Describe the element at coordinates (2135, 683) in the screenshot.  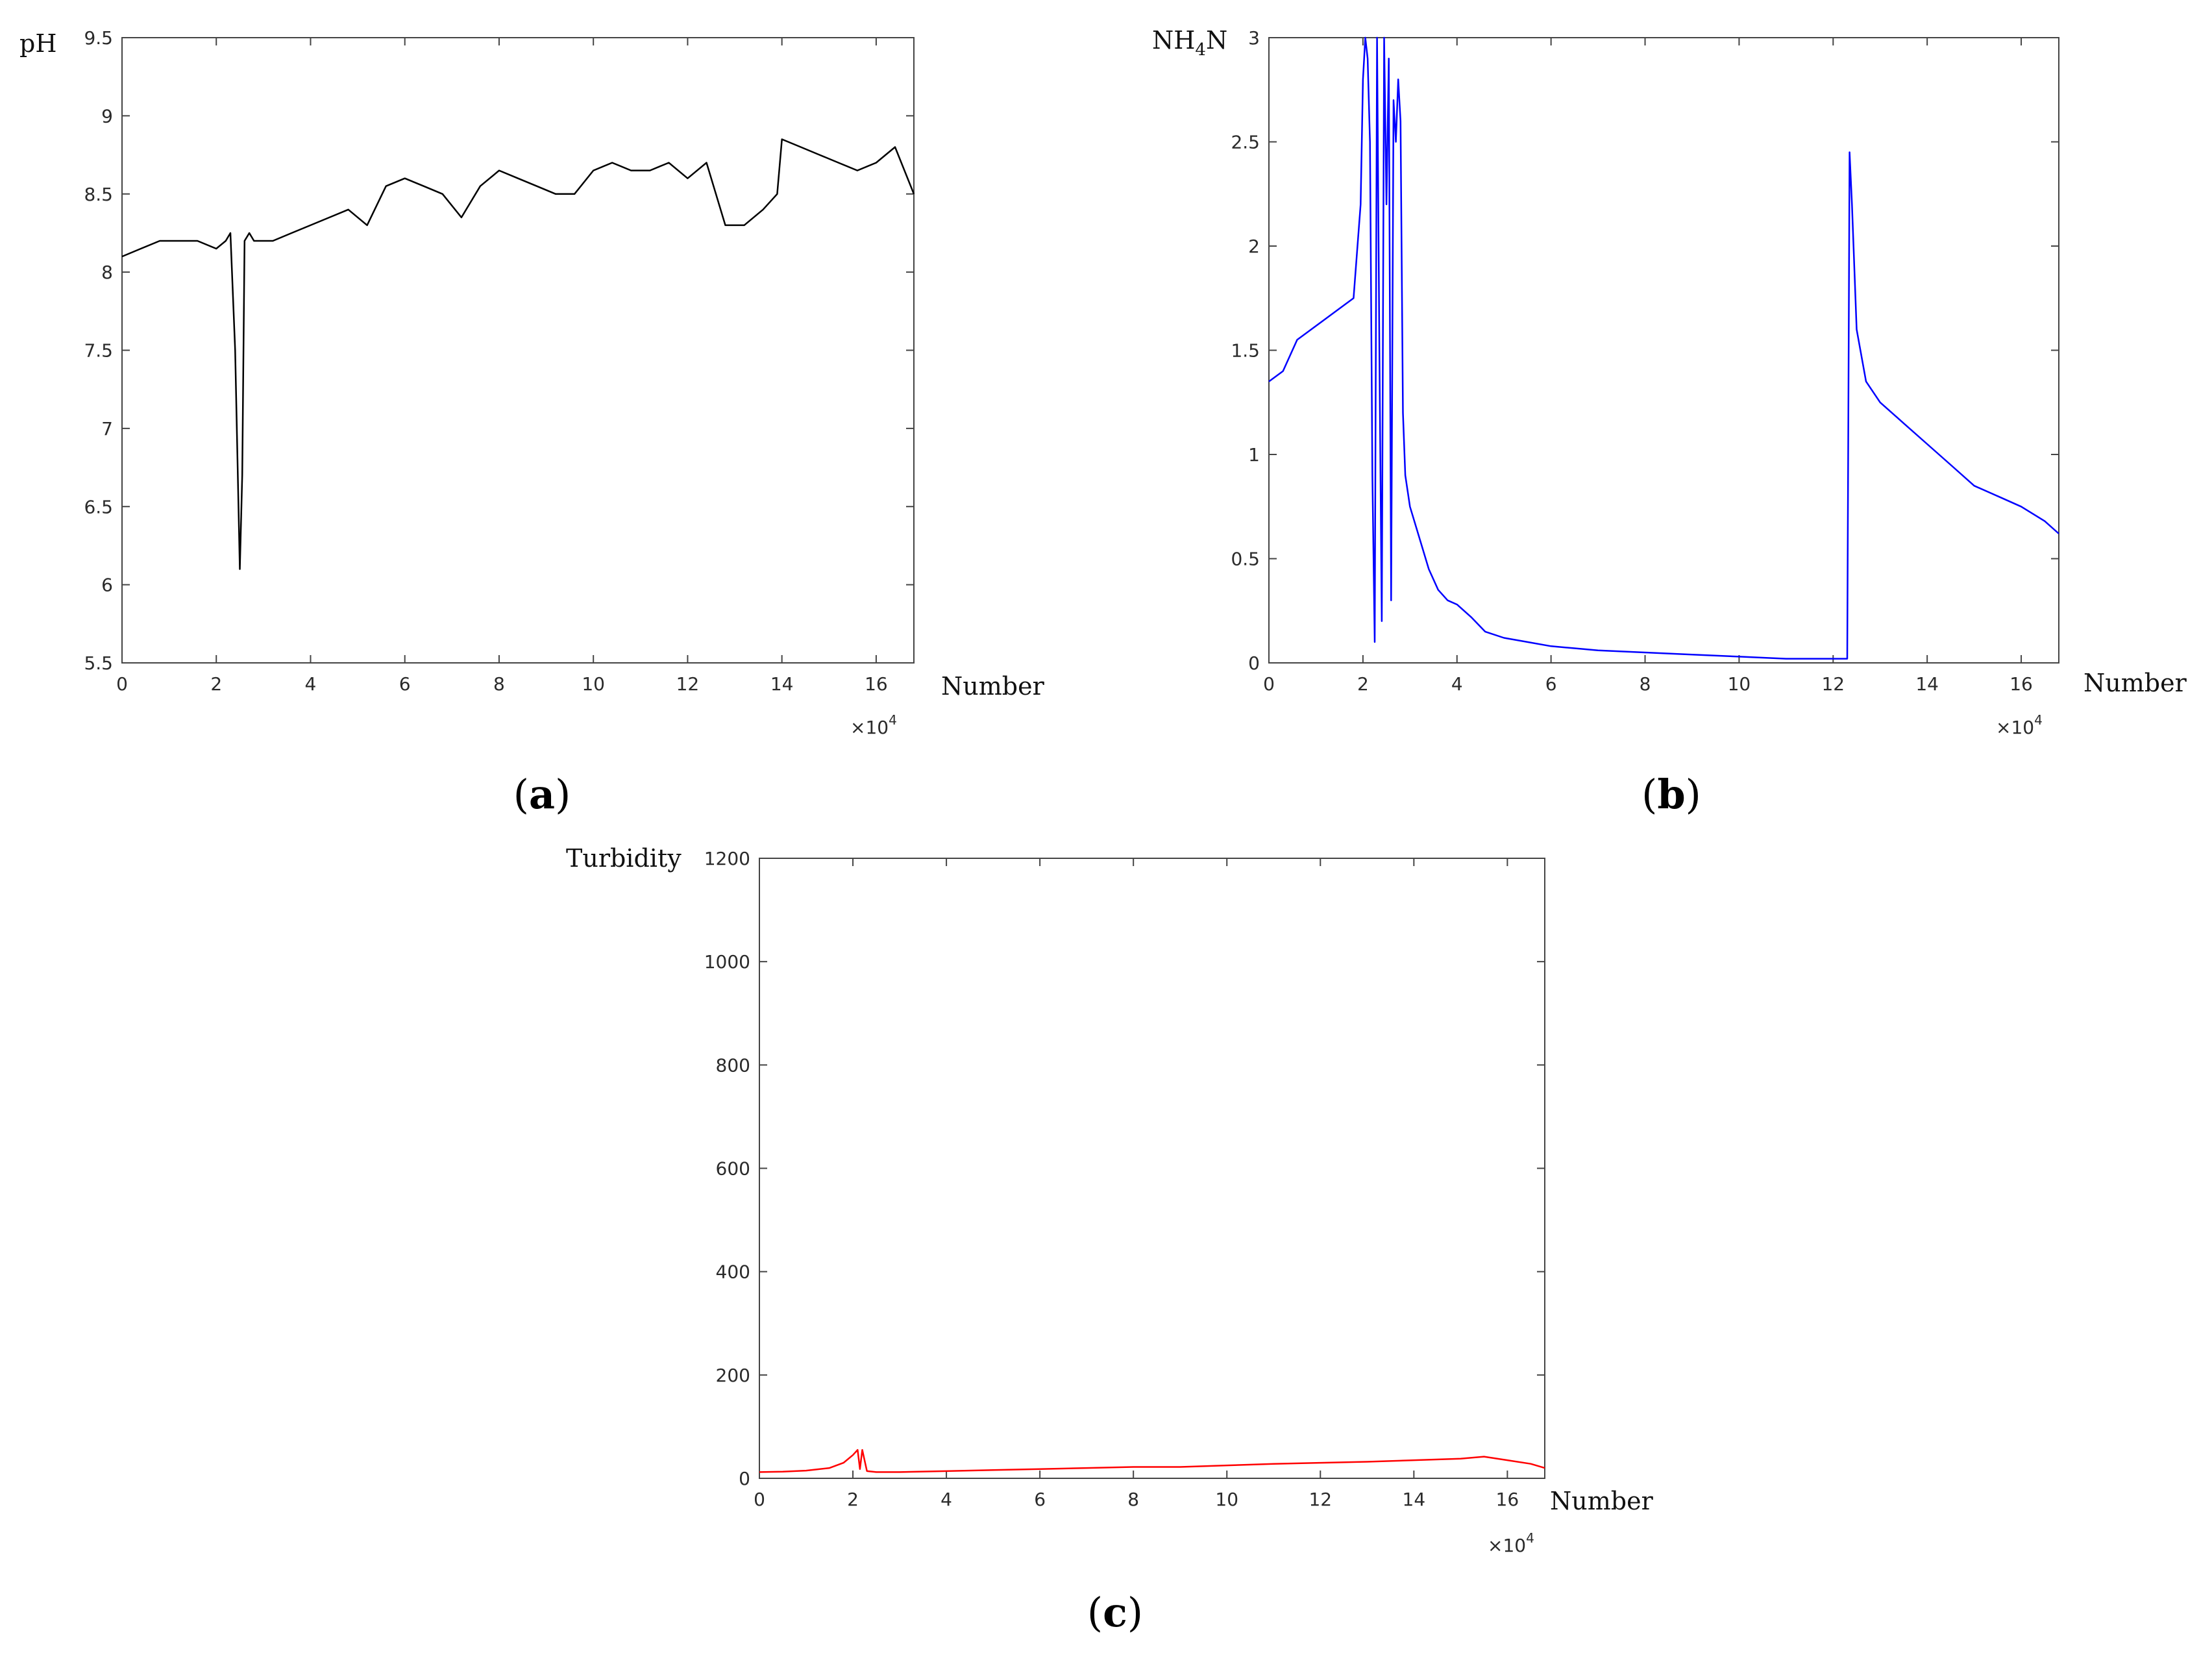
I see `nh4n-x-axis-label: Number` at that location.